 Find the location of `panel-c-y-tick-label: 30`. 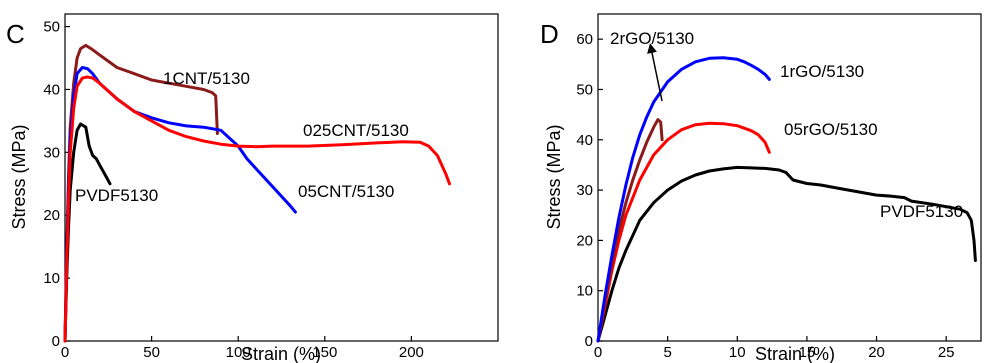

panel-c-y-tick-label: 30 is located at coordinates (51, 152).